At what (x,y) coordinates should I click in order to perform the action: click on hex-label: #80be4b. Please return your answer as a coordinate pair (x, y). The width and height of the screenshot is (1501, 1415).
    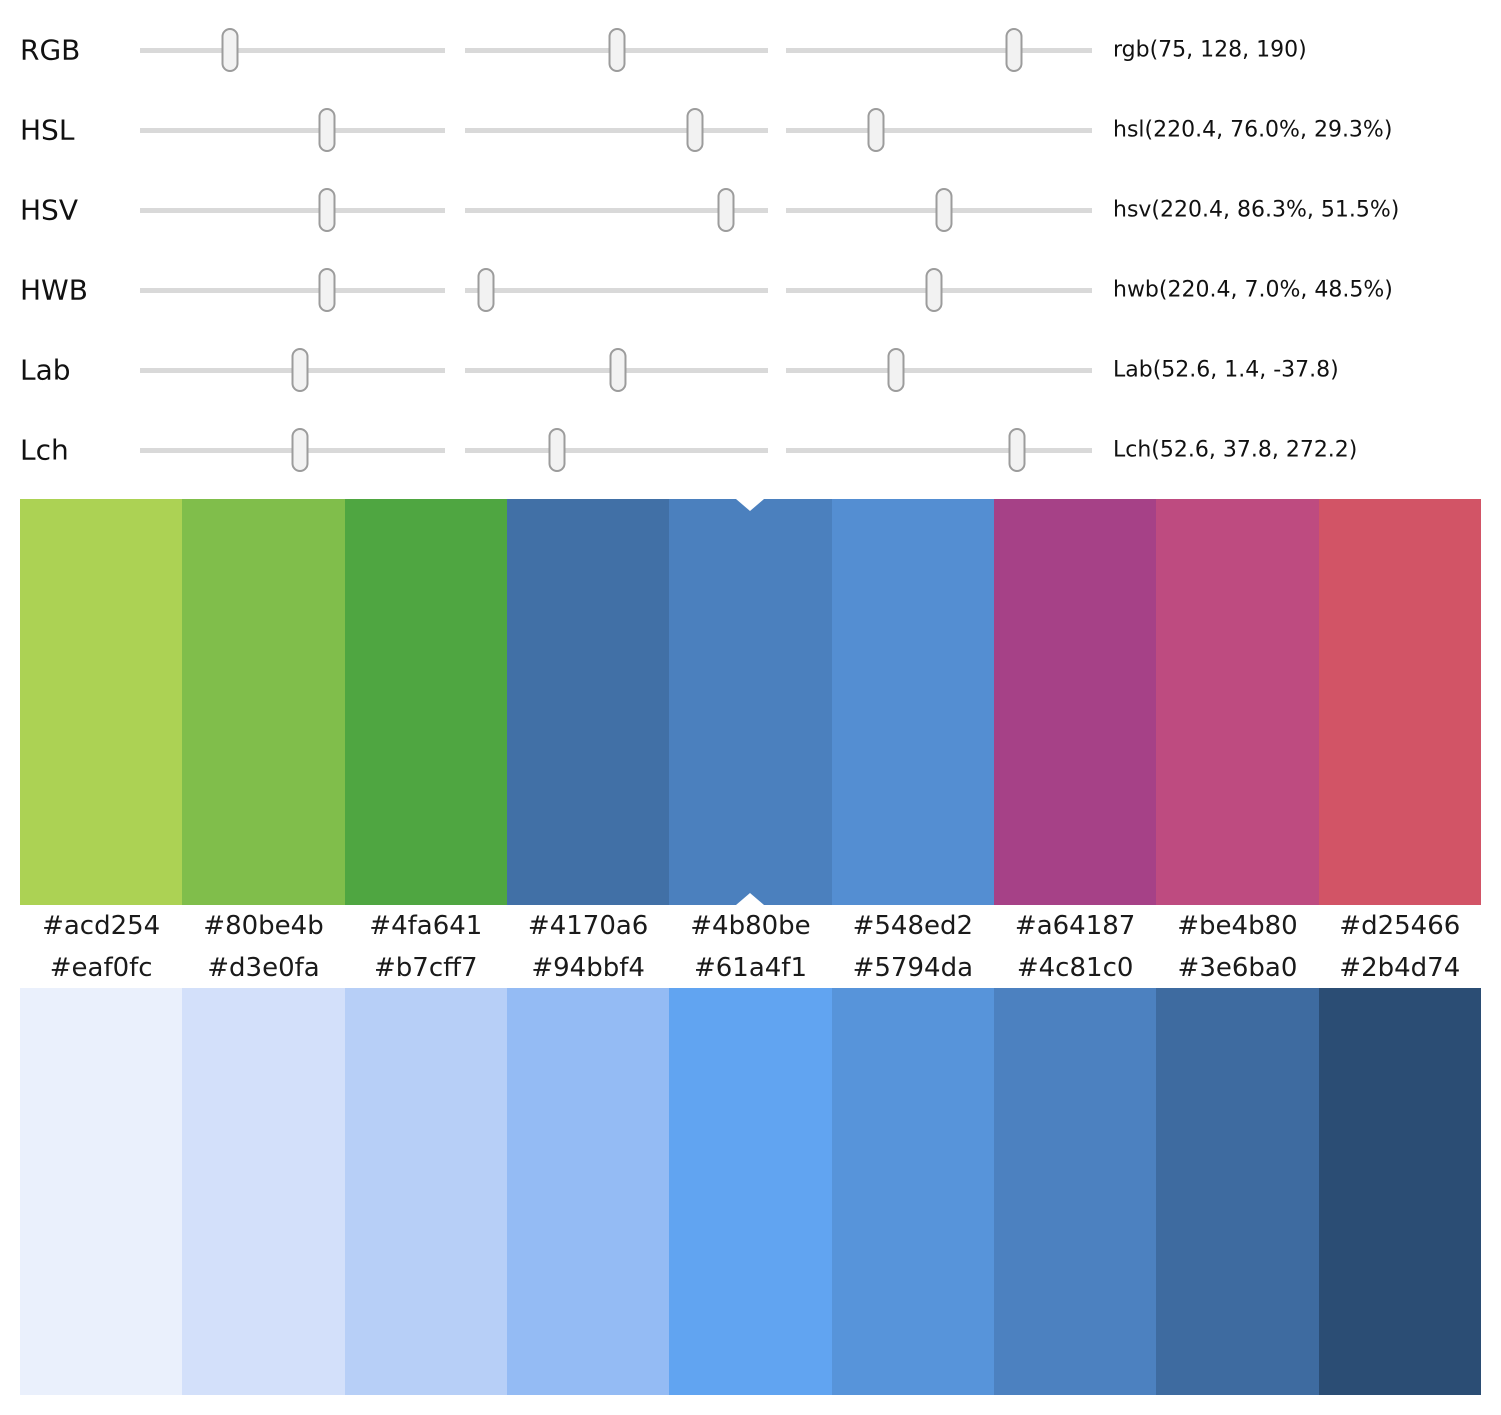
    Looking at the image, I should click on (263, 925).